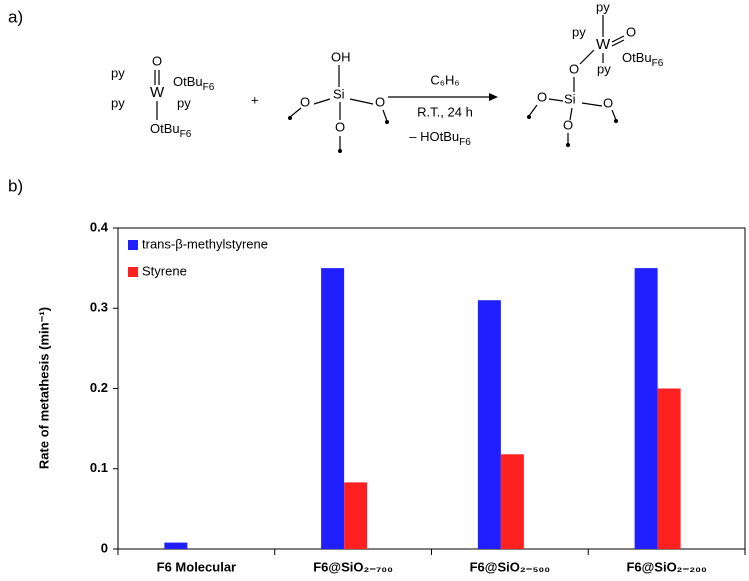  What do you see at coordinates (99, 387) in the screenshot?
I see `y-tick-label: 0.2` at bounding box center [99, 387].